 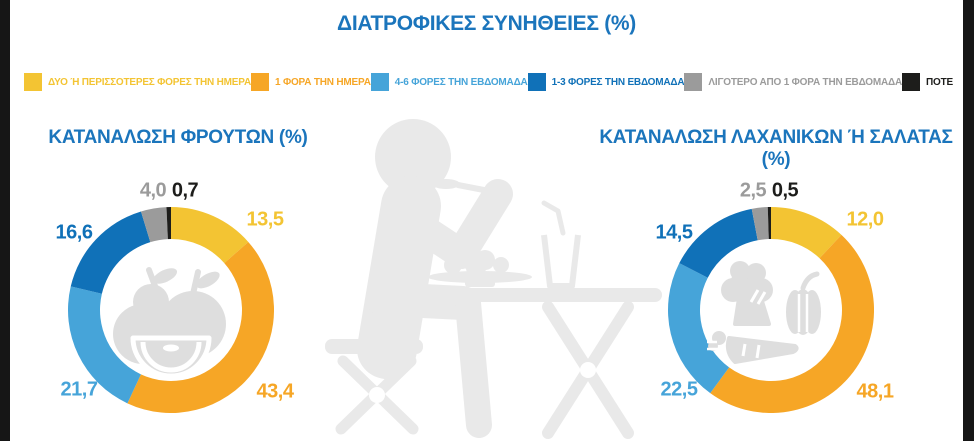 What do you see at coordinates (178, 137) in the screenshot?
I see `fruit-chart-title: ΚΑΤΑΝΑΛΩΣΗ ΦΡΟΥΤΩΝ (%)` at bounding box center [178, 137].